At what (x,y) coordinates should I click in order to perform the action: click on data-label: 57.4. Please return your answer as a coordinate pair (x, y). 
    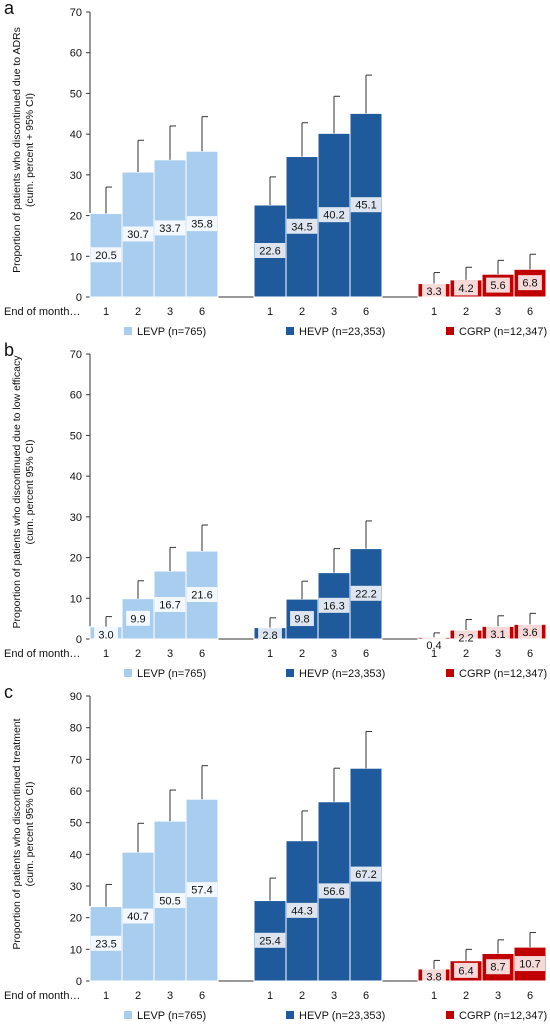
    Looking at the image, I should click on (201, 891).